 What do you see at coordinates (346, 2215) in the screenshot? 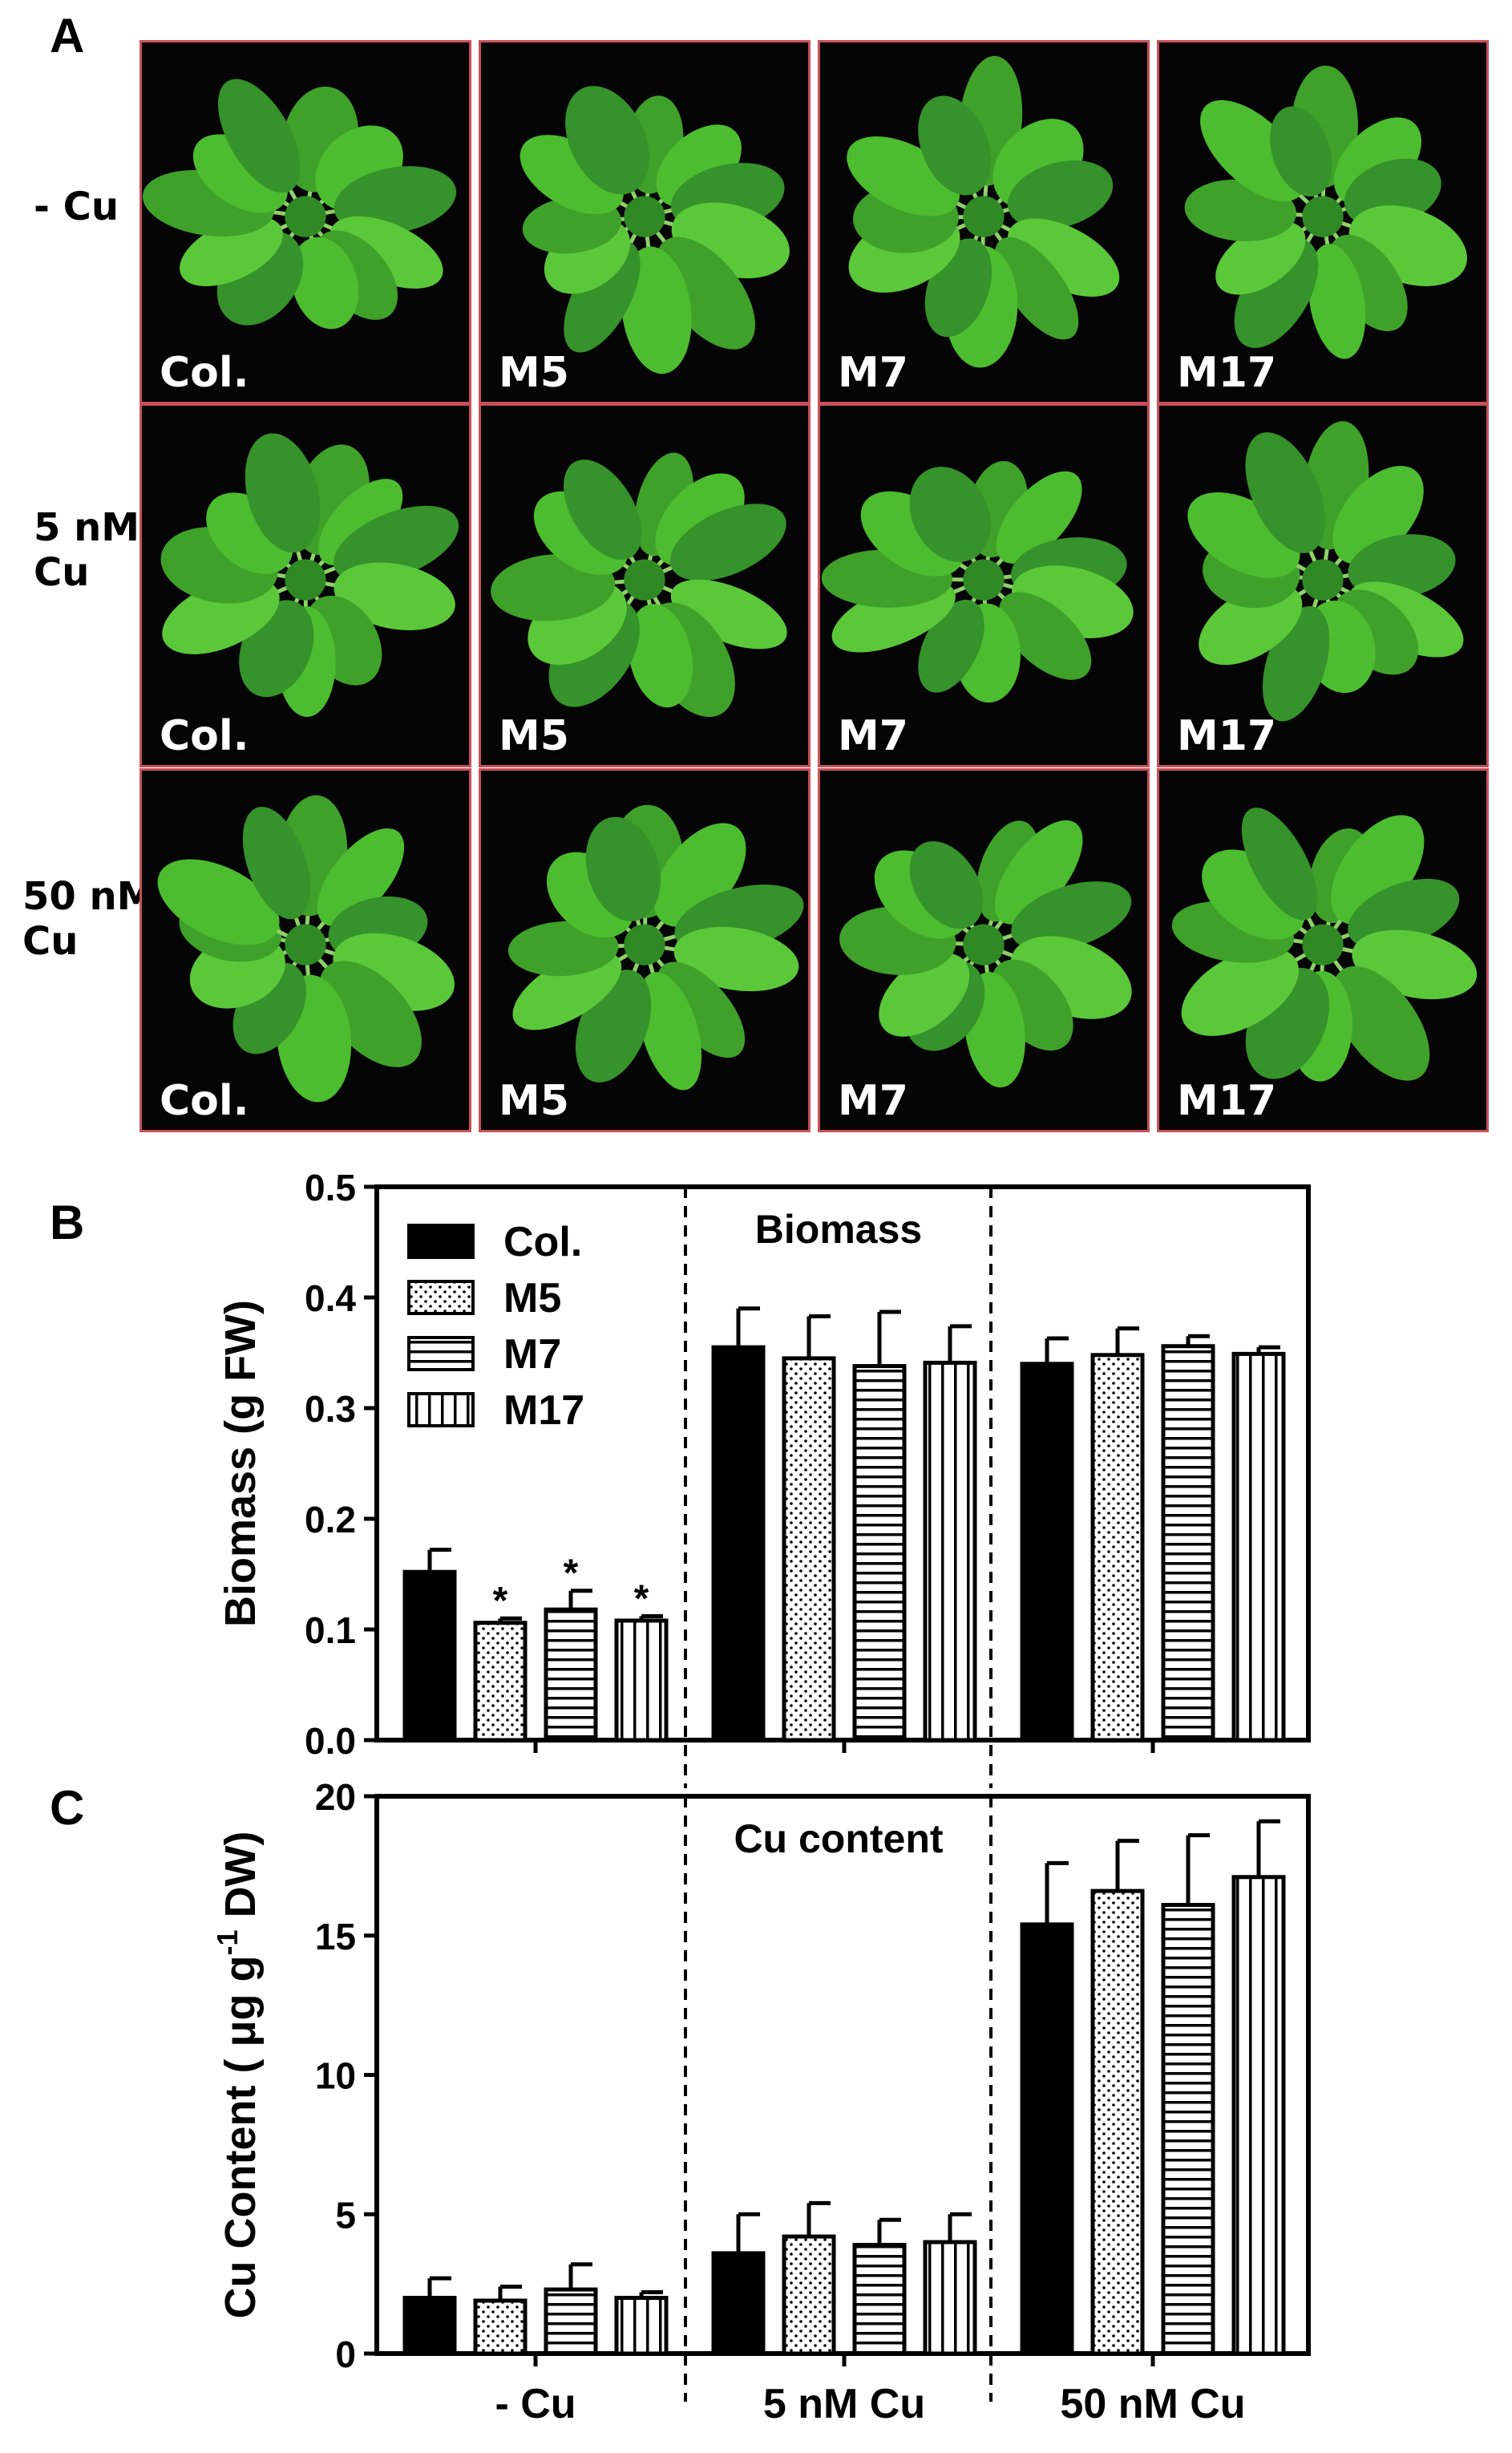
I see `y-tick-label: 5` at bounding box center [346, 2215].